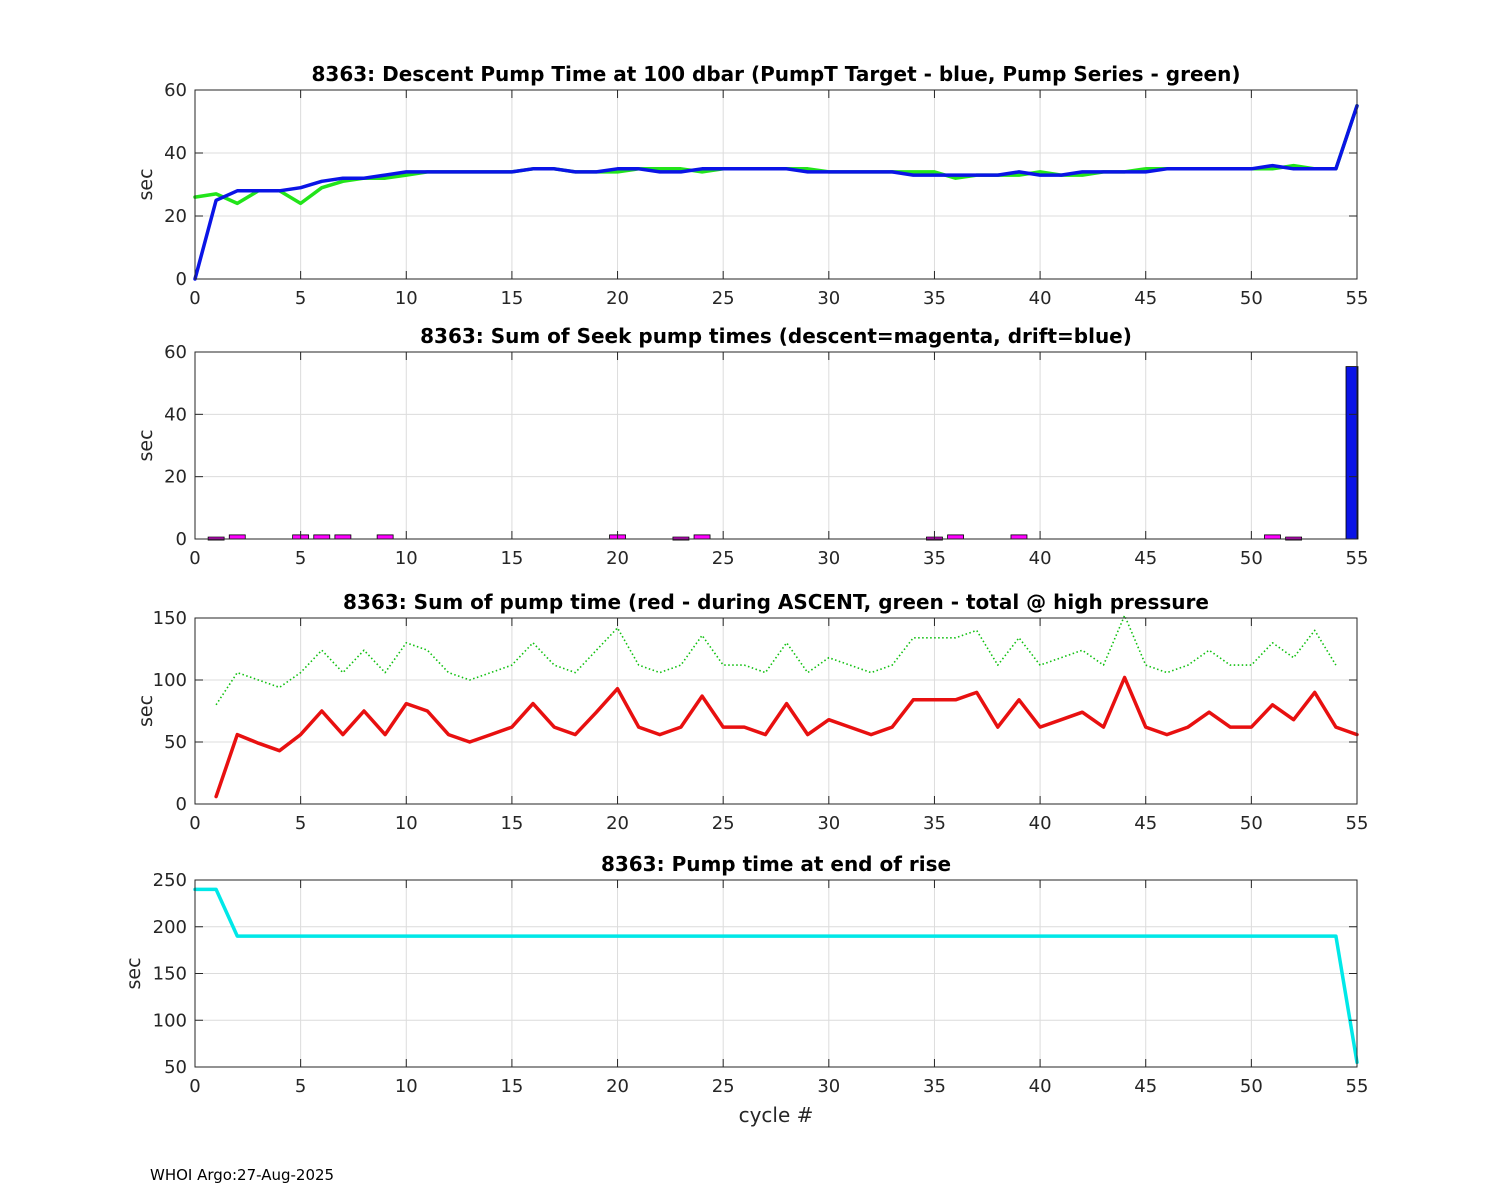  Describe the element at coordinates (776, 192) in the screenshot. I see `series-line-blue` at that location.